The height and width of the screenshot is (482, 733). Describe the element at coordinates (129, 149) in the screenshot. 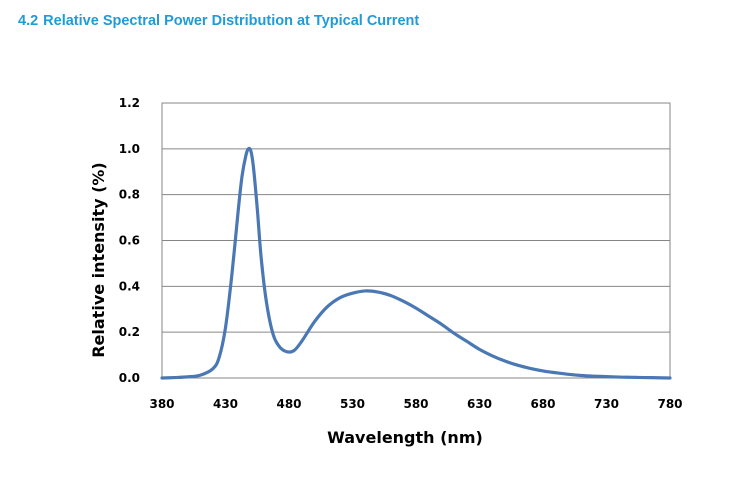

I see `y-tick-label: 1.0` at that location.